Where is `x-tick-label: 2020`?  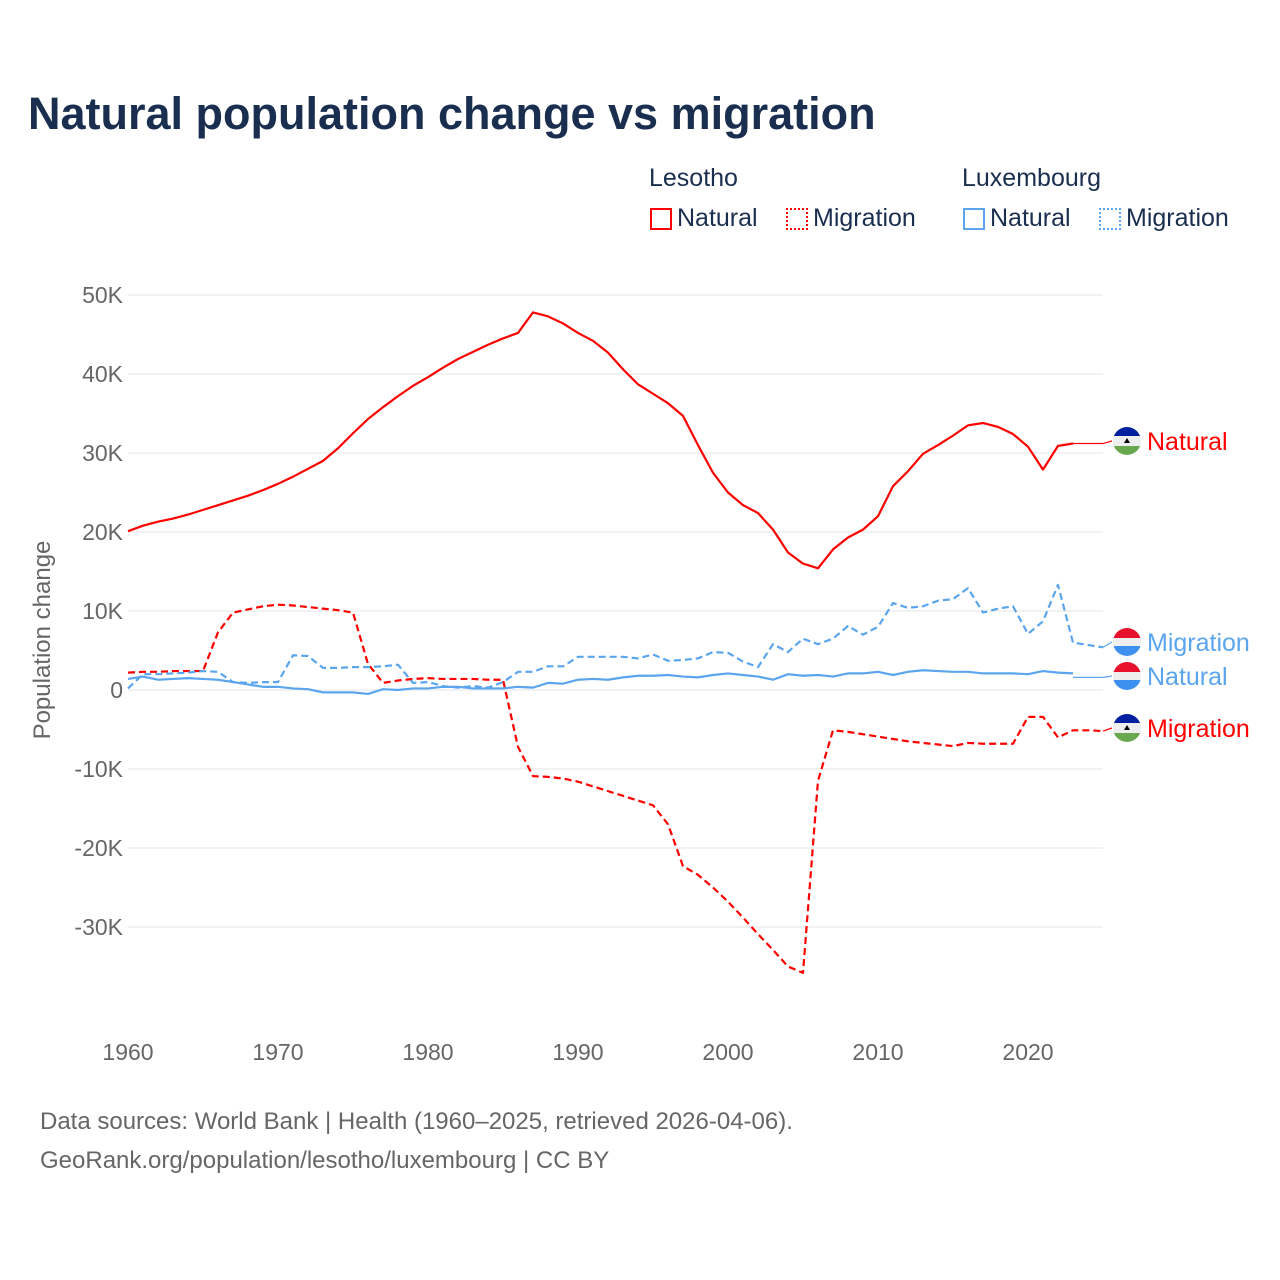 x-tick-label: 2020 is located at coordinates (1027, 1052).